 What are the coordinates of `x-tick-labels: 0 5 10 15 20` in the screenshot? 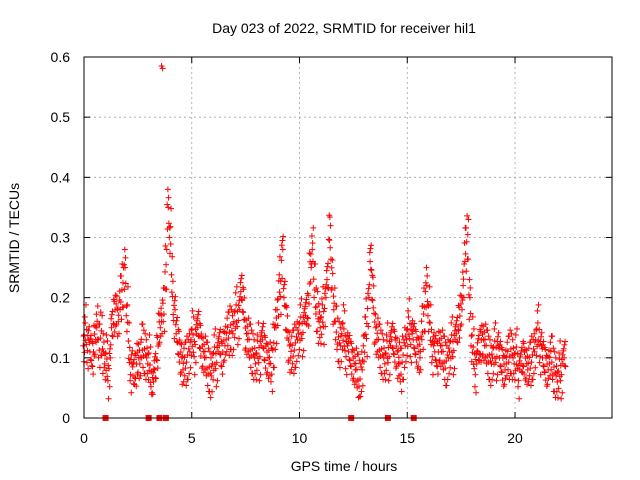 It's located at (301, 438).